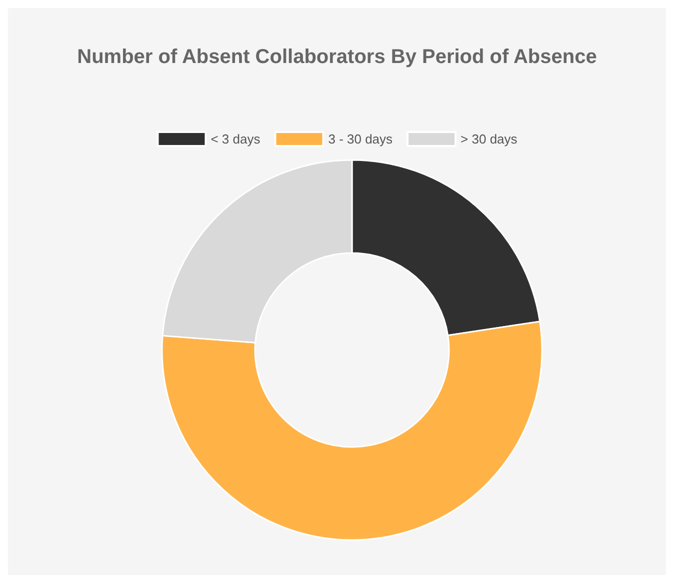 This screenshot has height=583, width=674. I want to click on chart-title: Number of Absent Collaborators By Period of Absence, so click(337, 57).